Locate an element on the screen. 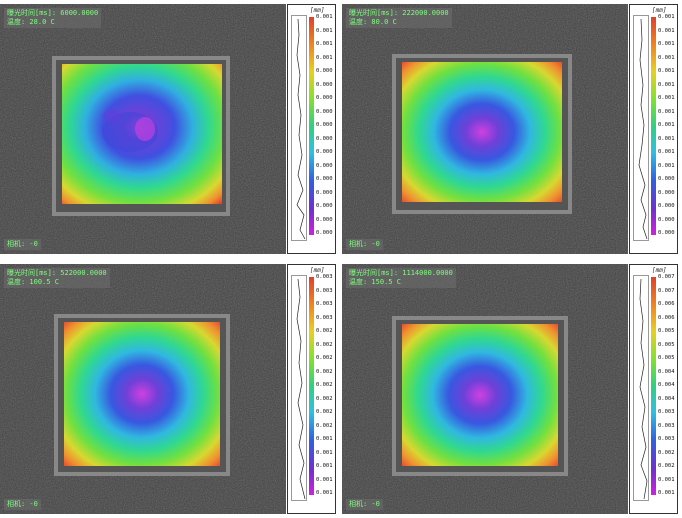 Image resolution: width=682 pixels, height=518 pixels. info-overlay: 曝光时间[ms]: 222000.0000 温度: 80.0 C is located at coordinates (399, 18).